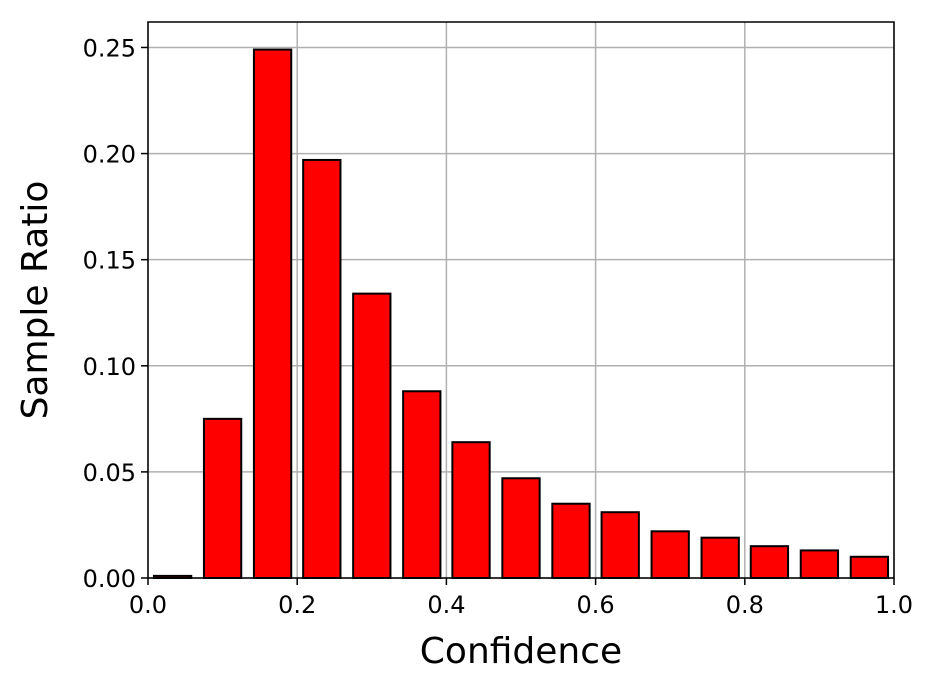 The image size is (935, 687). I want to click on x-tick-label: 0.8, so click(745, 605).